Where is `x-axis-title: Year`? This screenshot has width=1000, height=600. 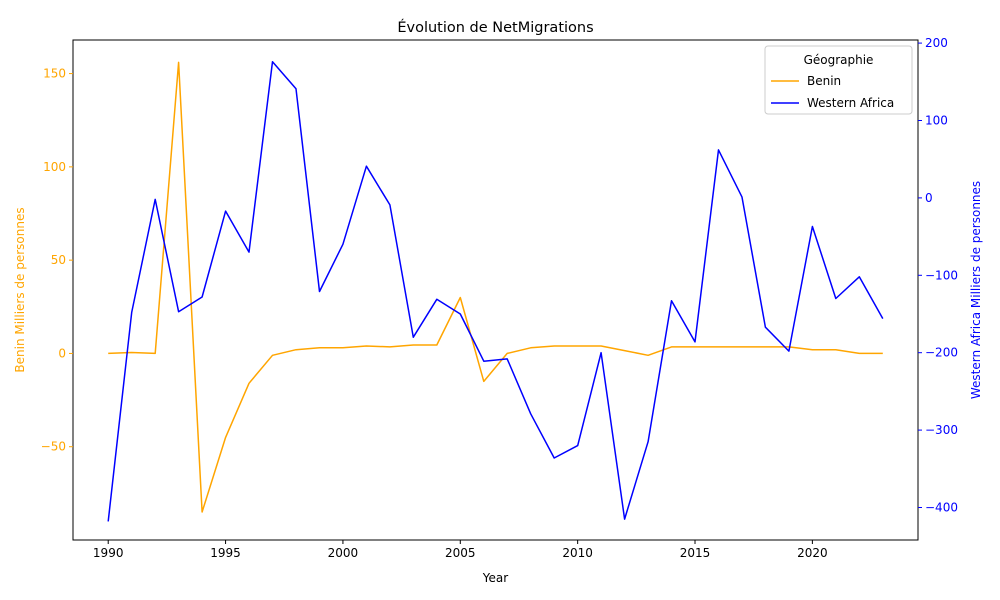
x-axis-title: Year is located at coordinates (495, 578).